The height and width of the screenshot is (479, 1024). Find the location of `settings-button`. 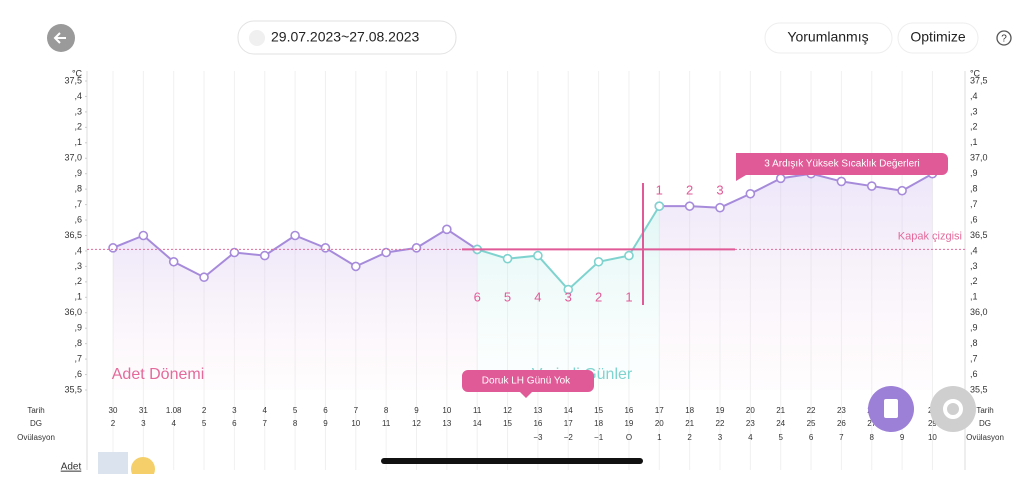

settings-button is located at coordinates (953, 409).